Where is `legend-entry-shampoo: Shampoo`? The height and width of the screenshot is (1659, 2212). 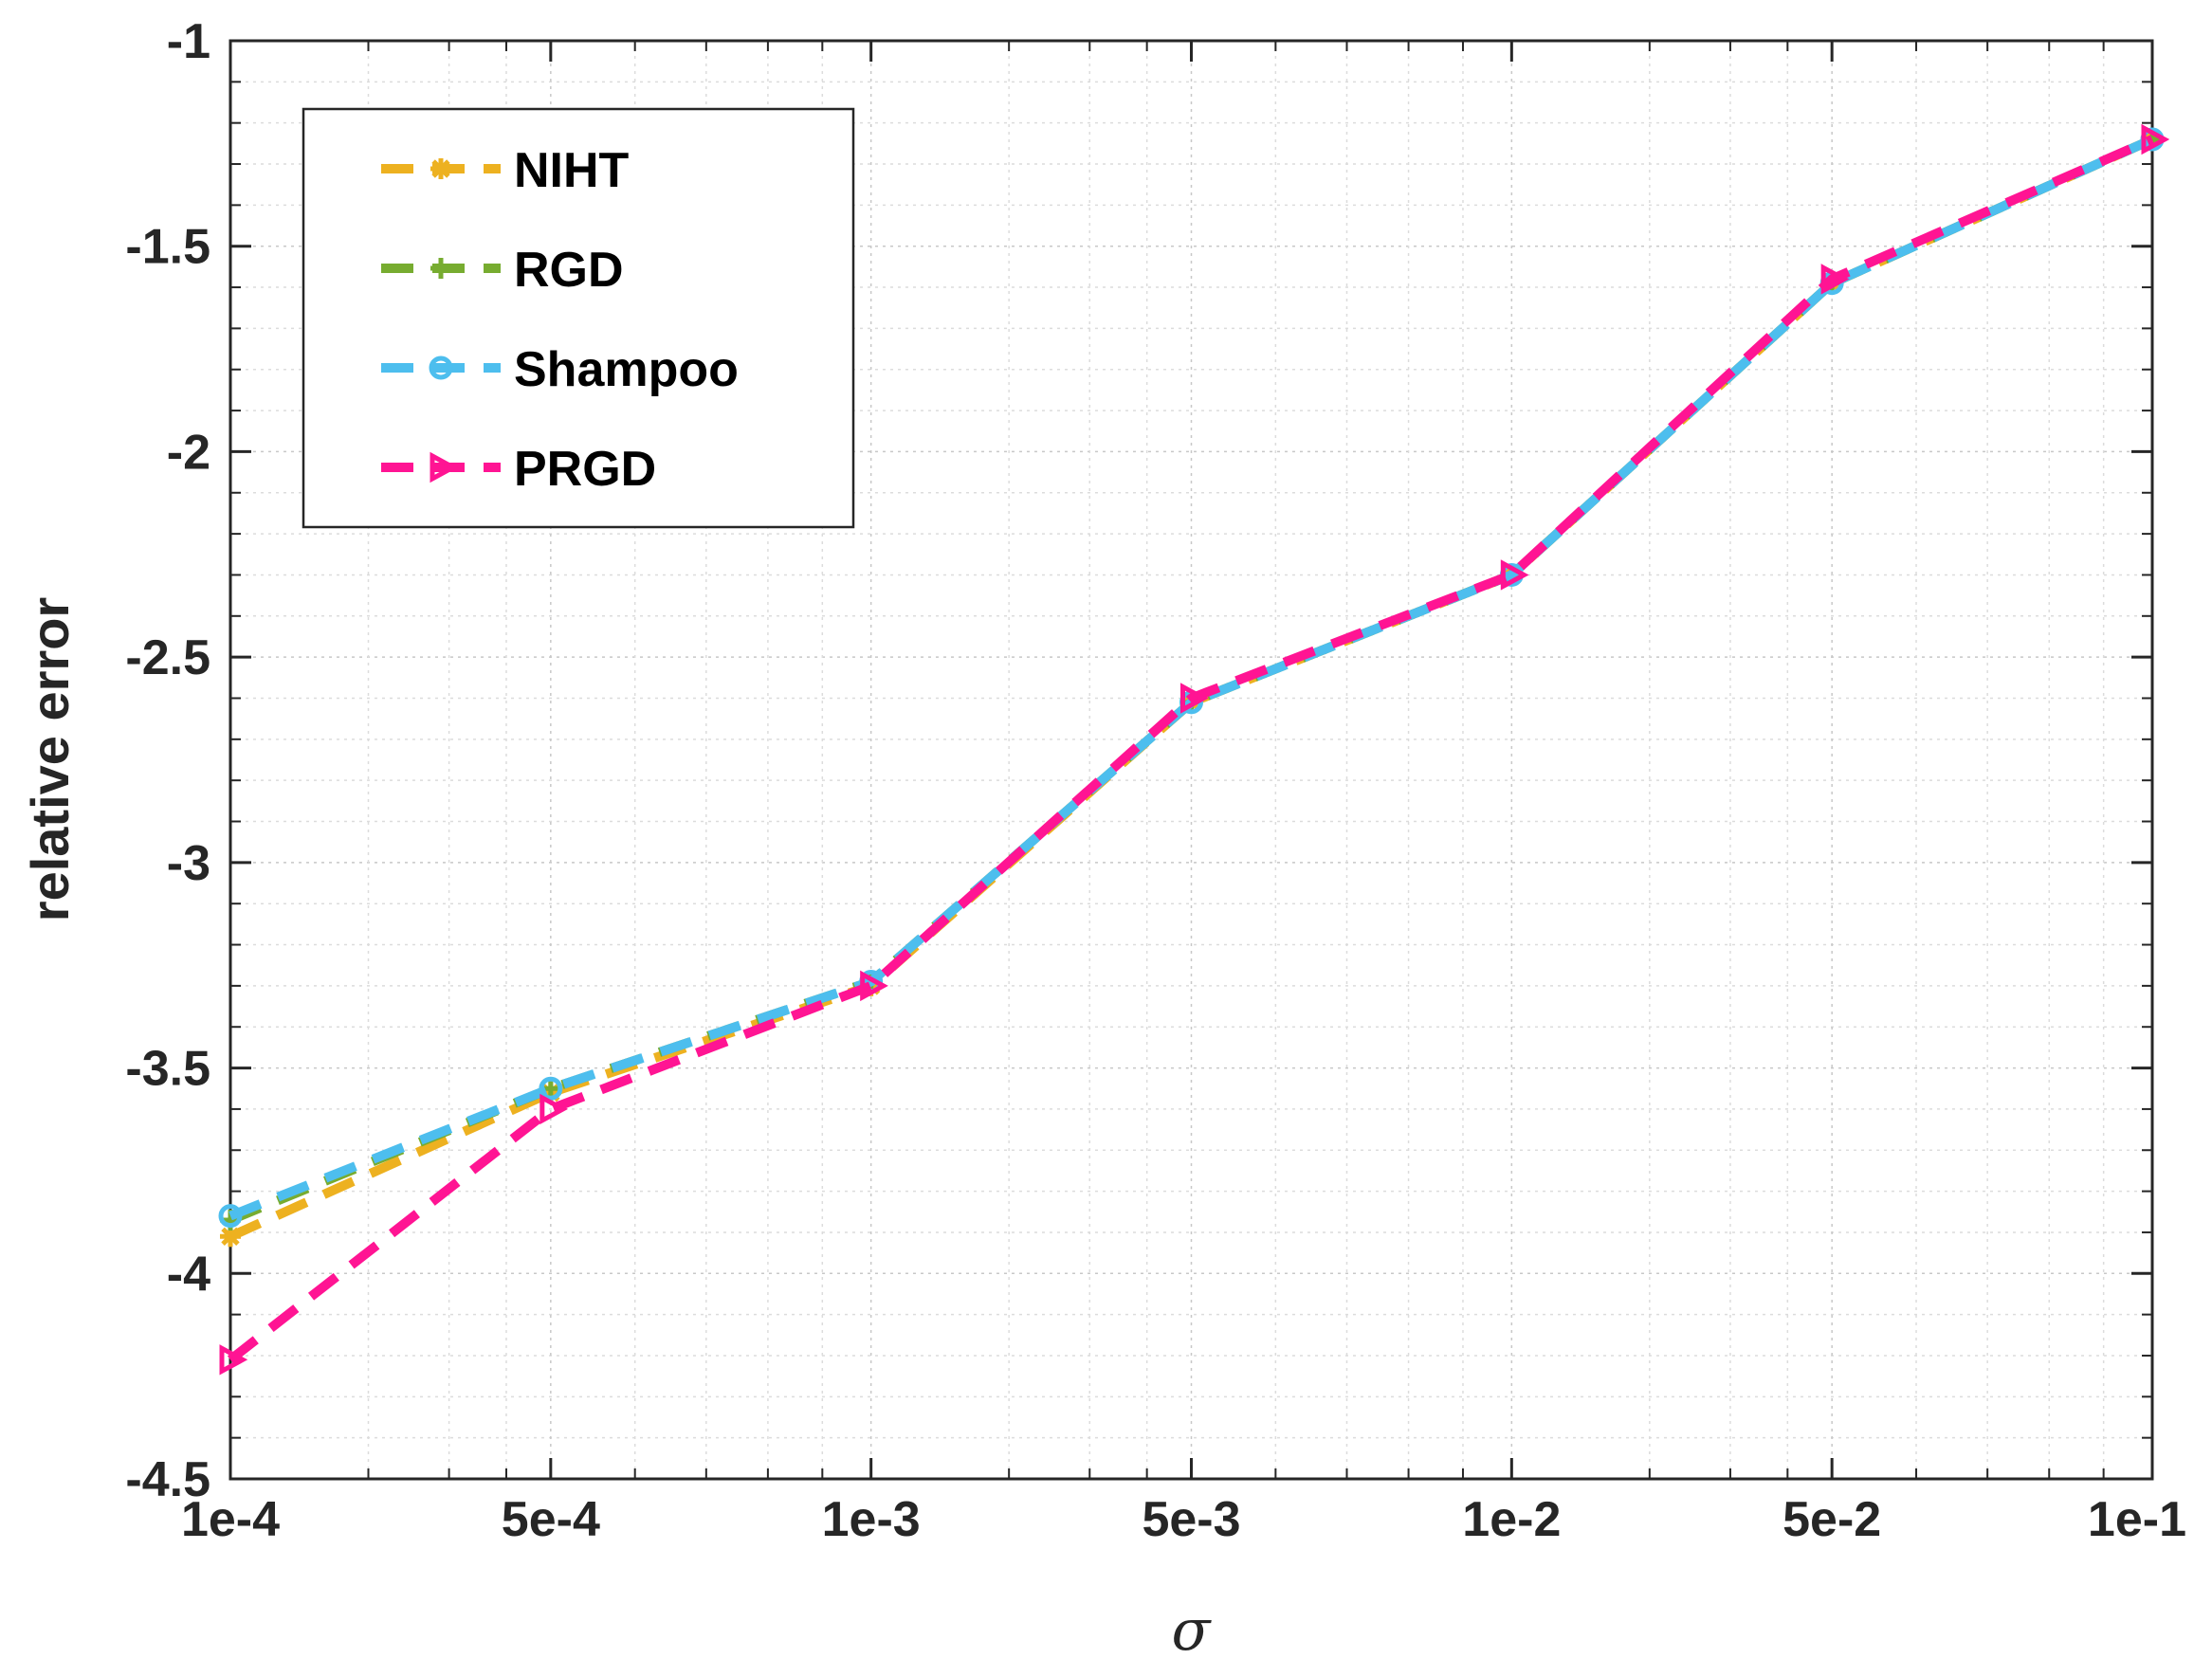
legend-entry-shampoo: Shampoo is located at coordinates (560, 369).